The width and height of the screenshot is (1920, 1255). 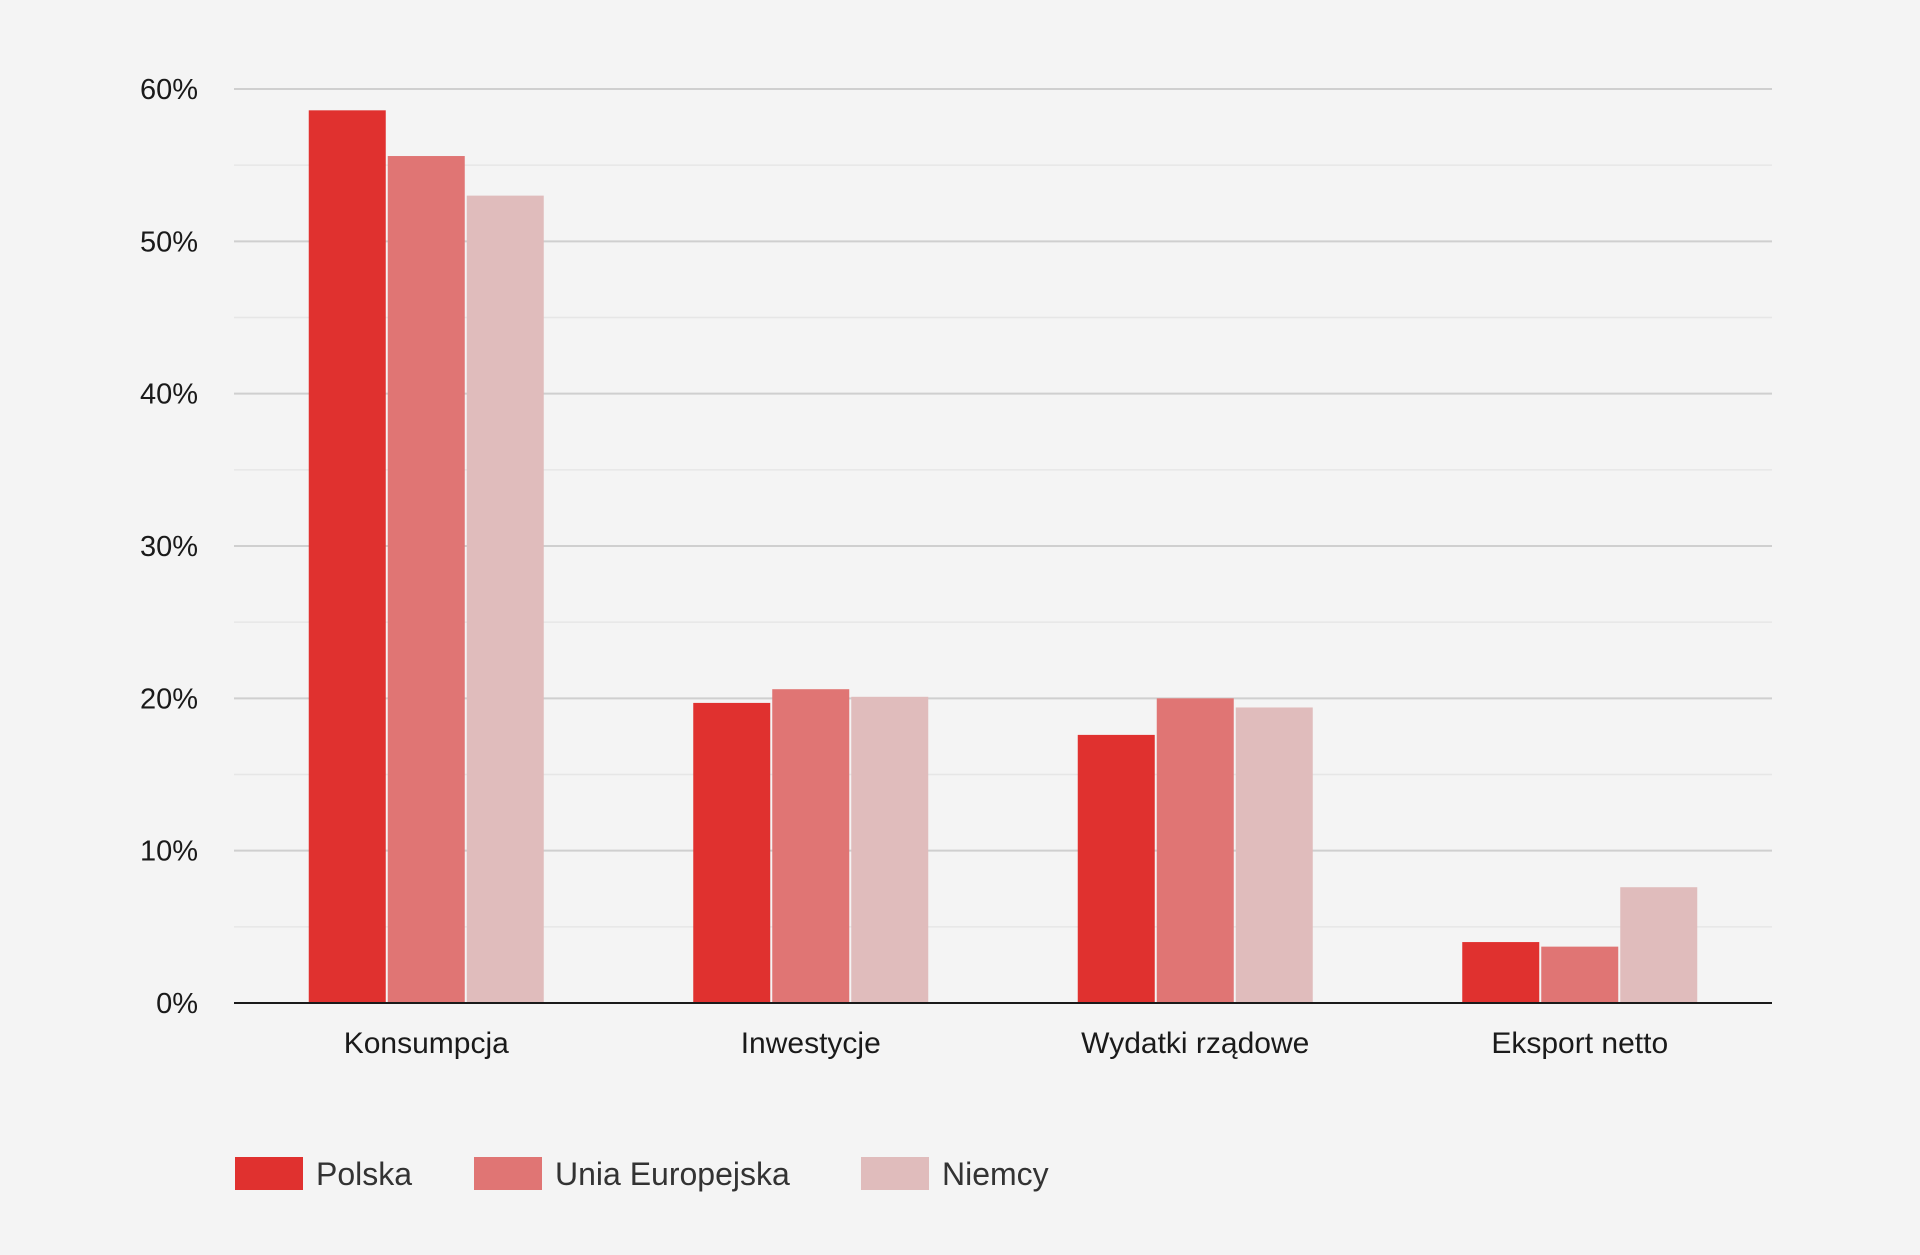 I want to click on y-tick-label: 20%, so click(x=169, y=699).